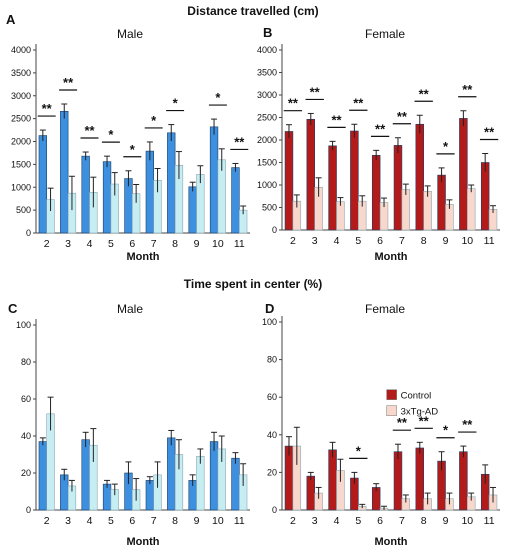 Image resolution: width=506 pixels, height=550 pixels. What do you see at coordinates (130, 34) in the screenshot?
I see `chart-title: Male` at bounding box center [130, 34].